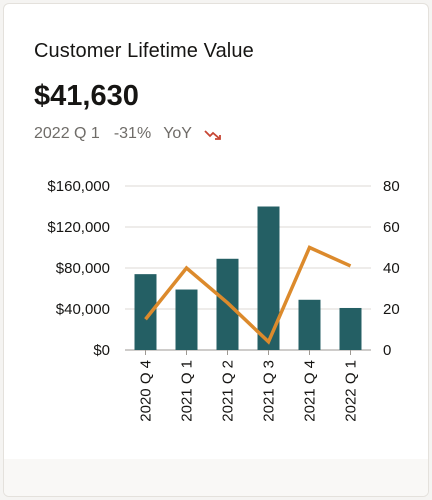 This screenshot has width=432, height=500. What do you see at coordinates (78, 186) in the screenshot?
I see `y-left-tick-label: $160,000` at bounding box center [78, 186].